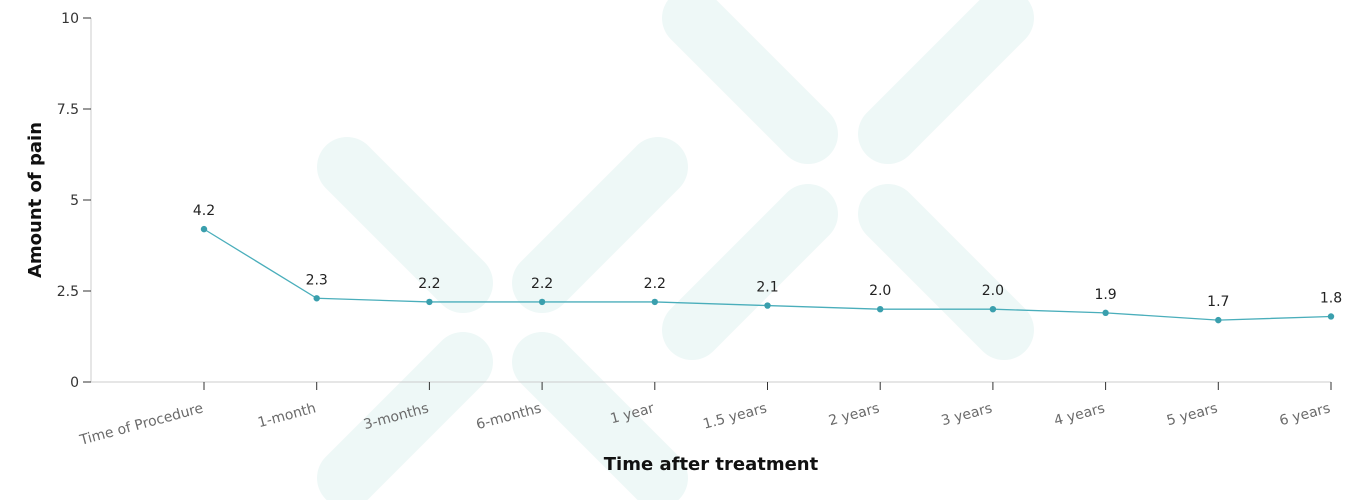  I want to click on x-tick-label: 2 years, so click(854, 414).